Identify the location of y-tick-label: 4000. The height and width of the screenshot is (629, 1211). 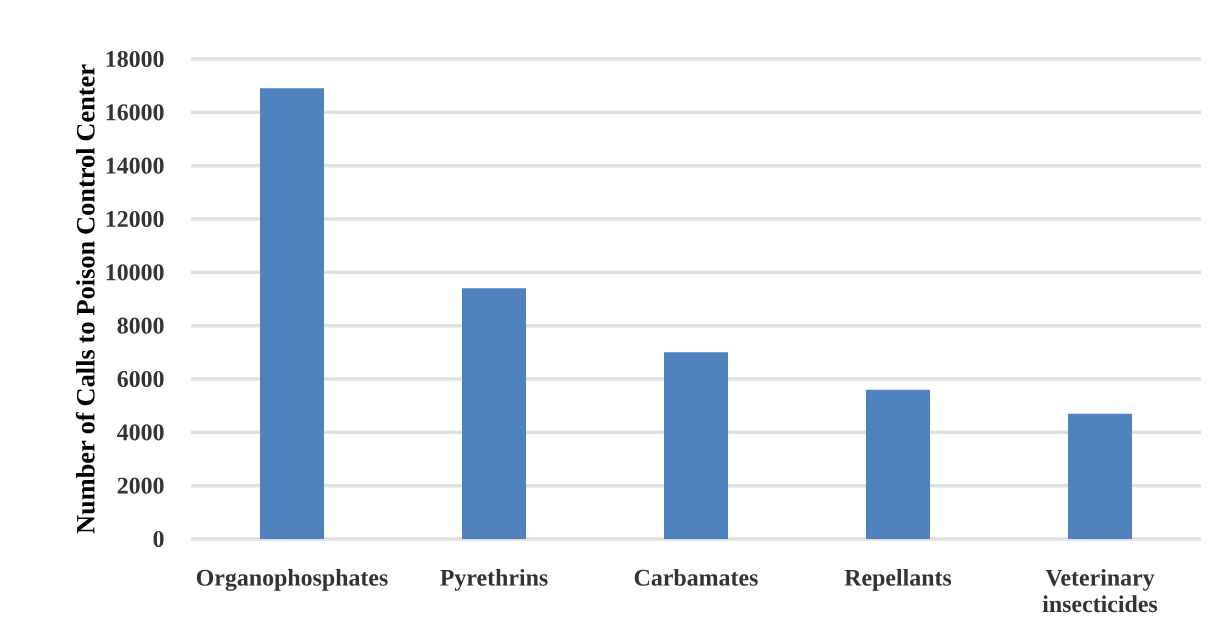
(140, 432).